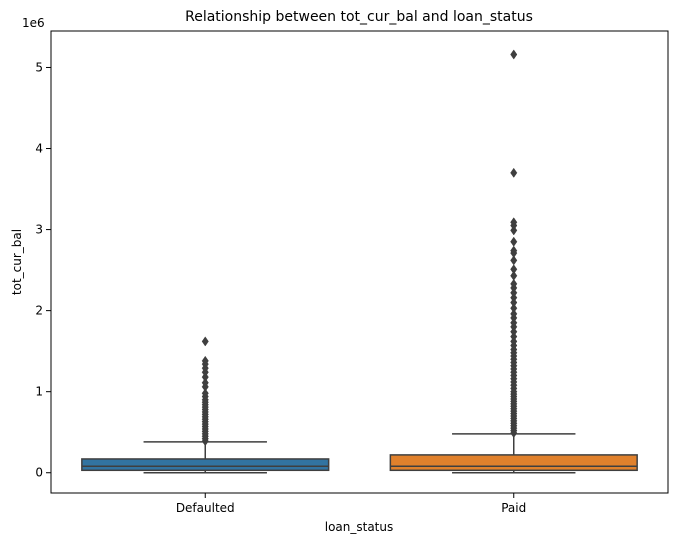 The height and width of the screenshot is (549, 678). What do you see at coordinates (43, 270) in the screenshot?
I see `y-axis: 0 1 2 3 4 5` at bounding box center [43, 270].